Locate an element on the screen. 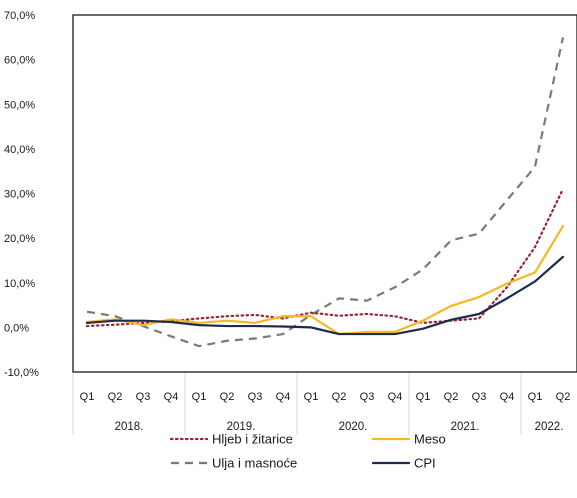  y-tick-label: 40,0% is located at coordinates (19, 150).